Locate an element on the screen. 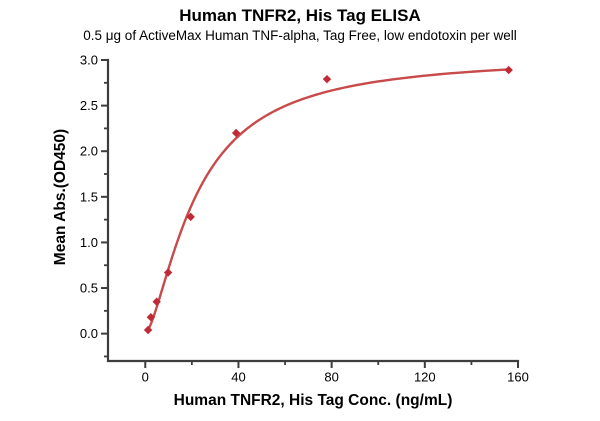  chart-title: Human TNFR2, His Tag ELISA is located at coordinates (300, 15).